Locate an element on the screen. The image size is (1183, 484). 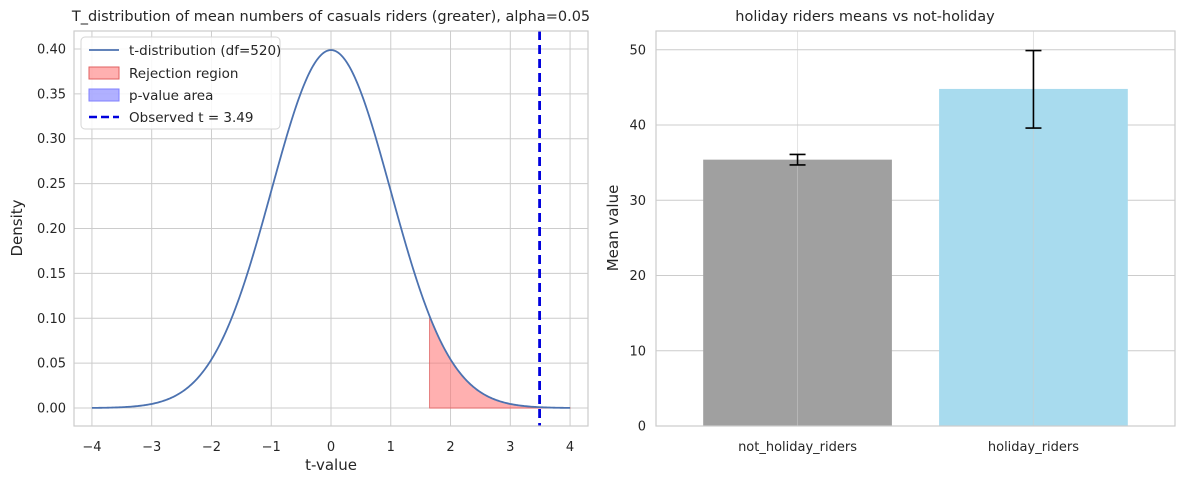
legend-label: Rejection region is located at coordinates (183, 74).